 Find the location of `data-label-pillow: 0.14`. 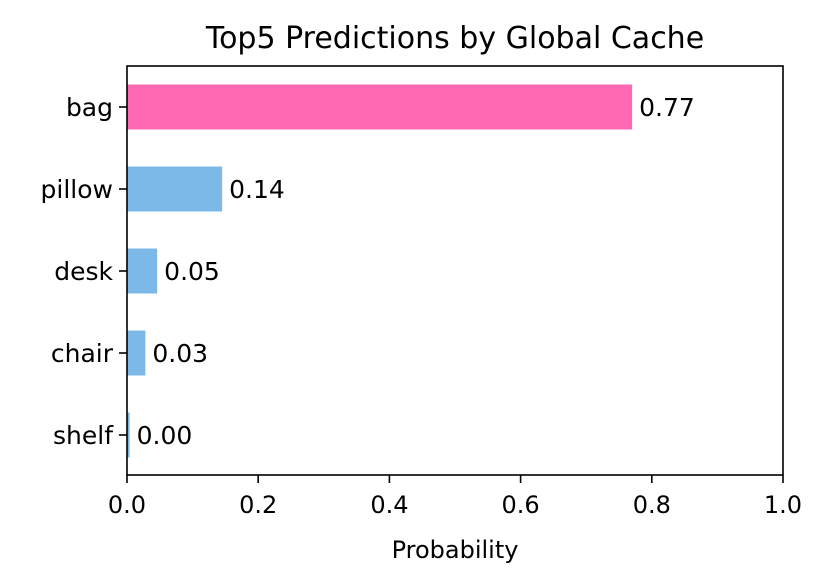

data-label-pillow: 0.14 is located at coordinates (257, 189).